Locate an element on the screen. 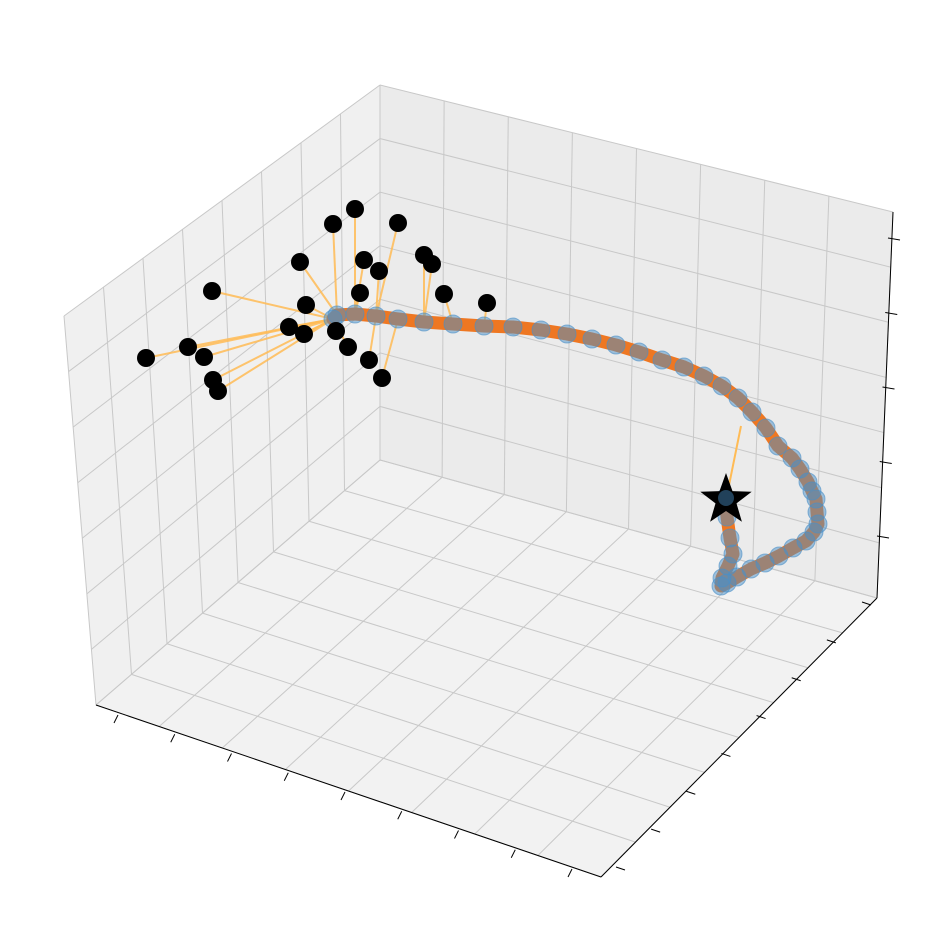 The height and width of the screenshot is (948, 947). x-axis-line is located at coordinates (348, 791).